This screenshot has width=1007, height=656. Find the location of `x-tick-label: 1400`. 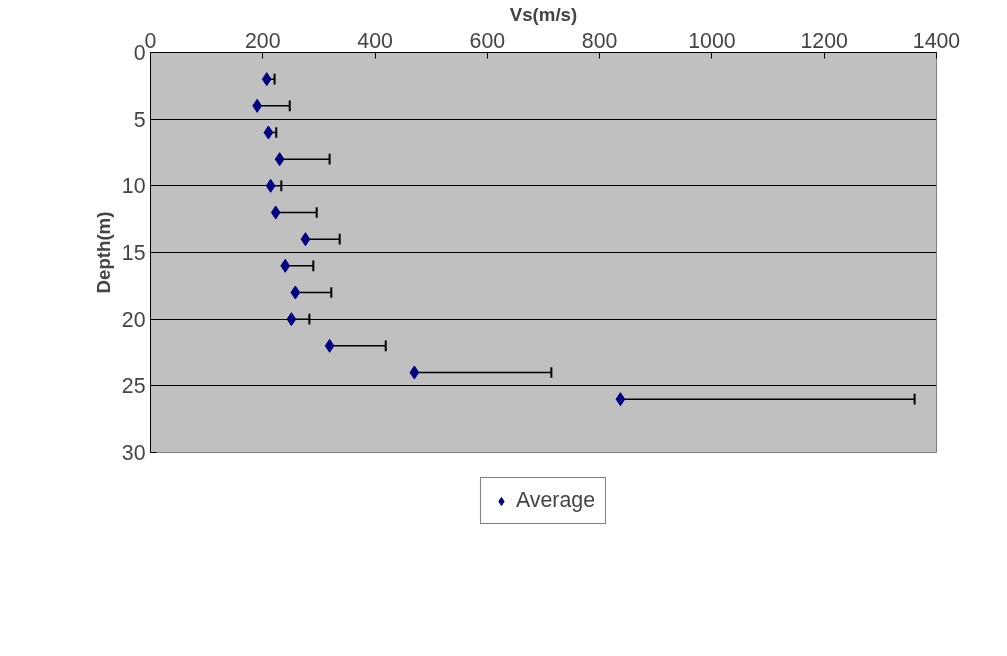

x-tick-label: 1400 is located at coordinates (936, 40).